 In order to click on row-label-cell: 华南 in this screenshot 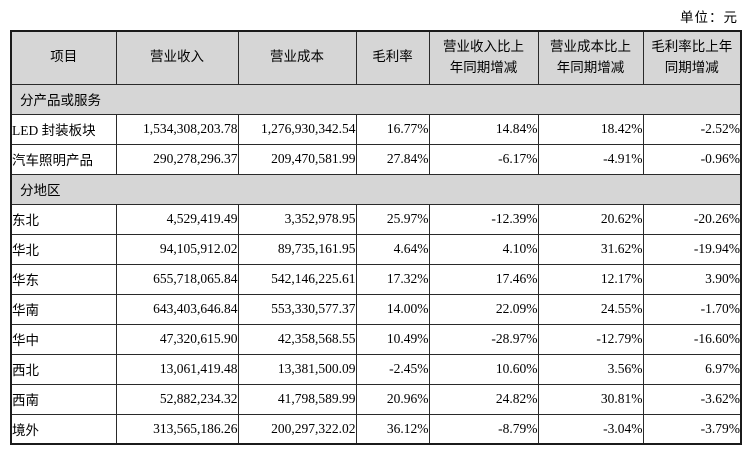, I will do `click(63, 309)`.